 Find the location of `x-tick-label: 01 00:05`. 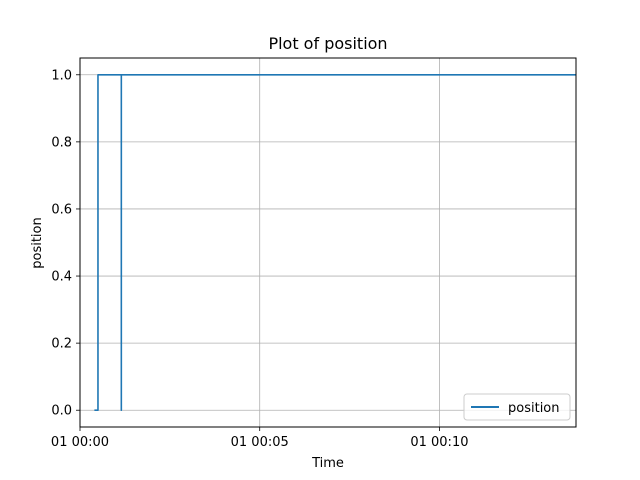

x-tick-label: 01 00:05 is located at coordinates (260, 442).